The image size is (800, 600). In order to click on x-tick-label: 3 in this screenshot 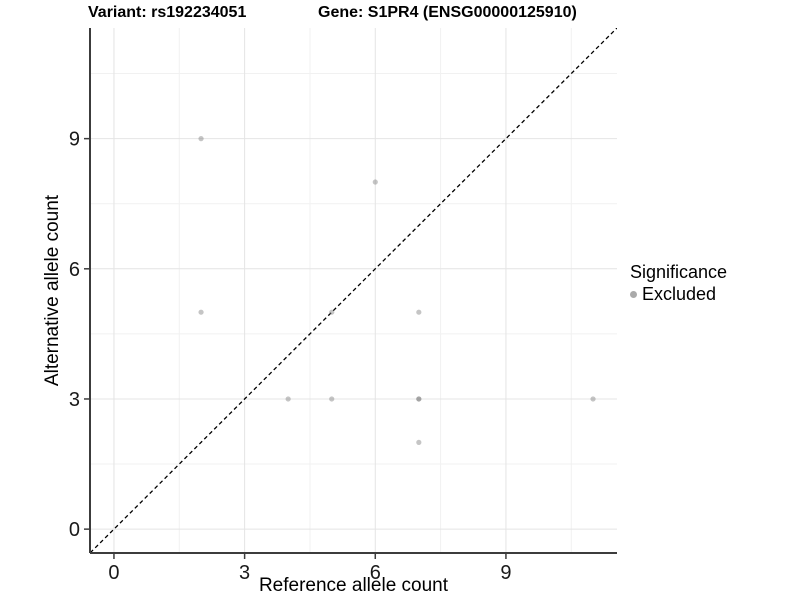, I will do `click(244, 573)`.